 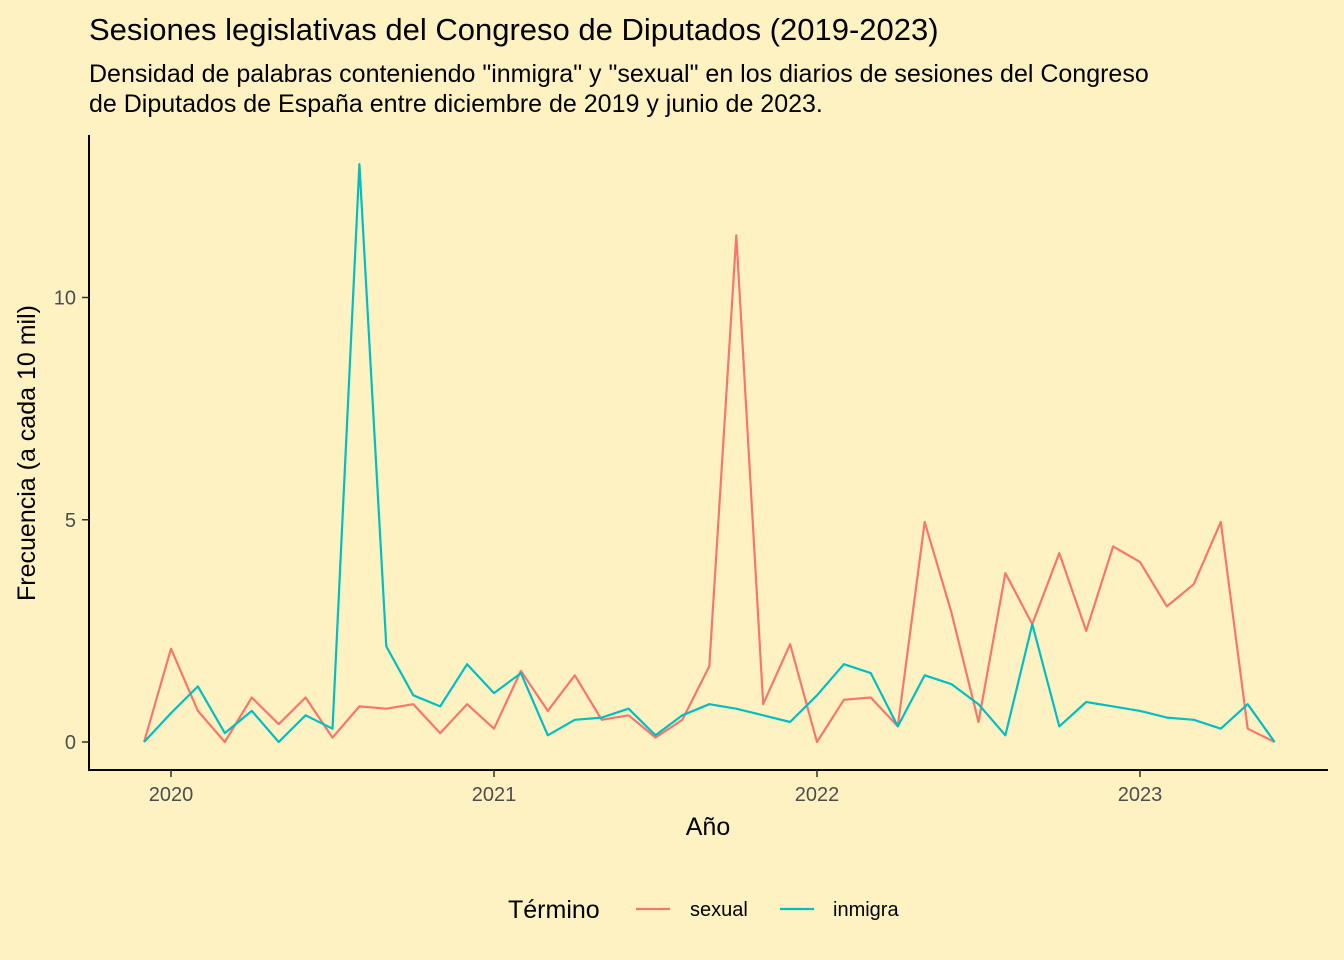 What do you see at coordinates (866, 910) in the screenshot?
I see `legend-label-inmigra: inmigra` at bounding box center [866, 910].